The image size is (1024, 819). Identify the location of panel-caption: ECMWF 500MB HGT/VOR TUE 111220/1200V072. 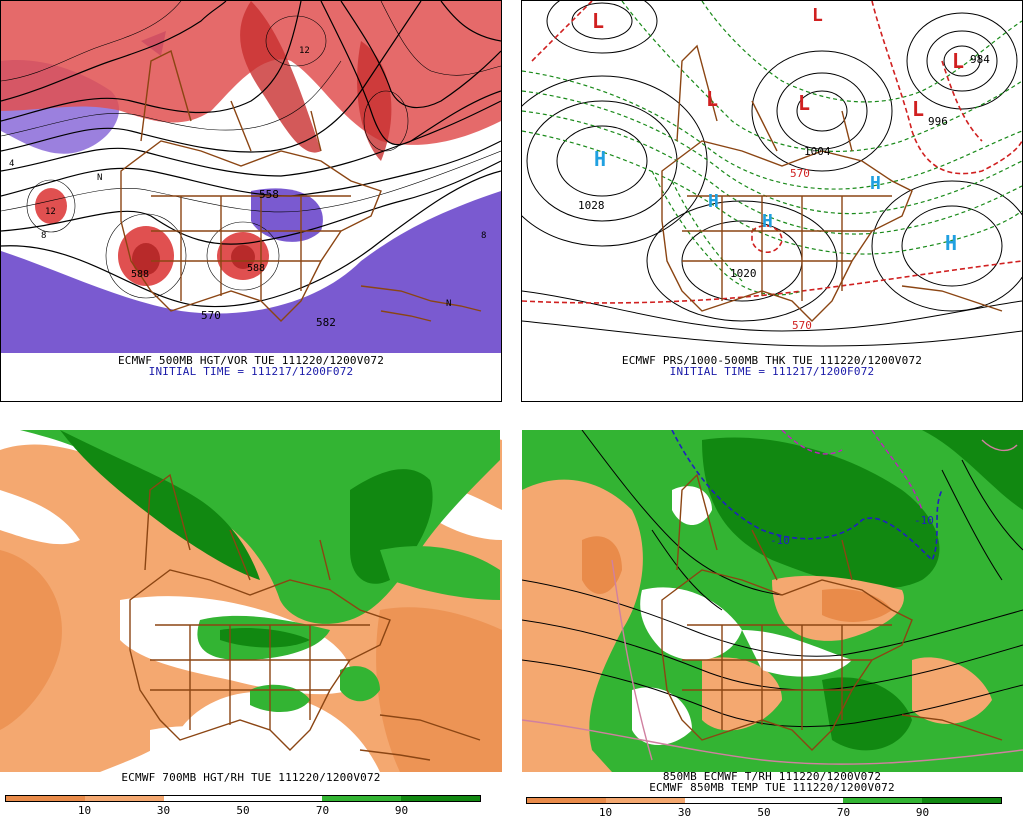
(251, 360).